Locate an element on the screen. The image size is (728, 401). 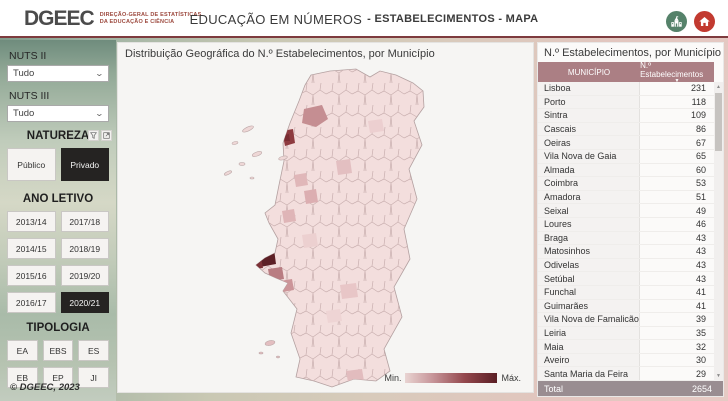
municipality-value: 118 is located at coordinates (698, 101).